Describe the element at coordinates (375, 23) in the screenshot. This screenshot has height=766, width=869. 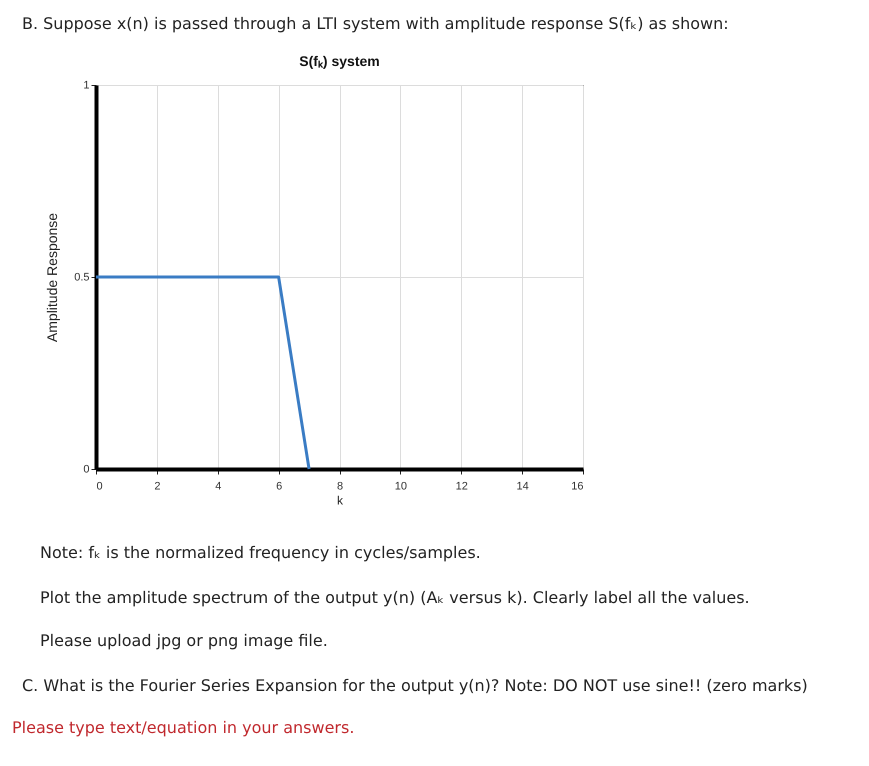
I see `text: B. Suppose x(n) is passed through a LTI system with amplitude response S(fₖ) as shown:` at that location.